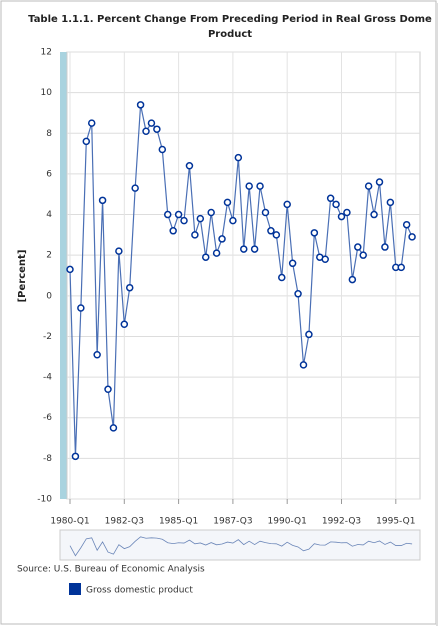 This screenshot has height=627, width=439. Describe the element at coordinates (47, 459) in the screenshot. I see `y-tick-label: -8` at that location.